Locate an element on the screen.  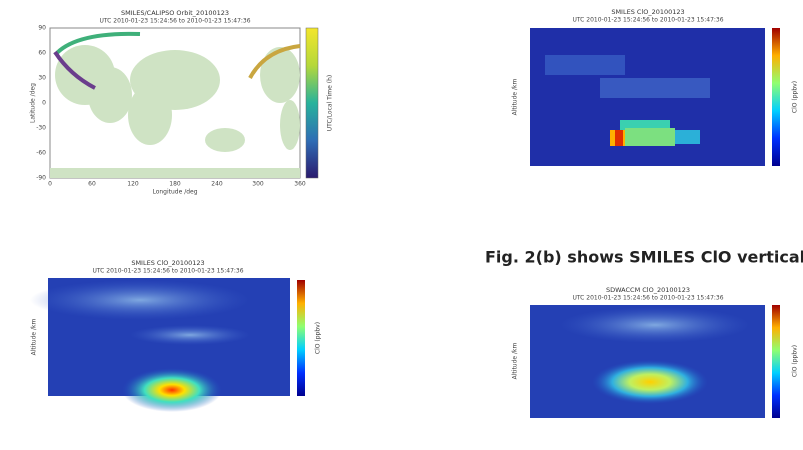
x-tick-label: 180 is located at coordinates (175, 184).